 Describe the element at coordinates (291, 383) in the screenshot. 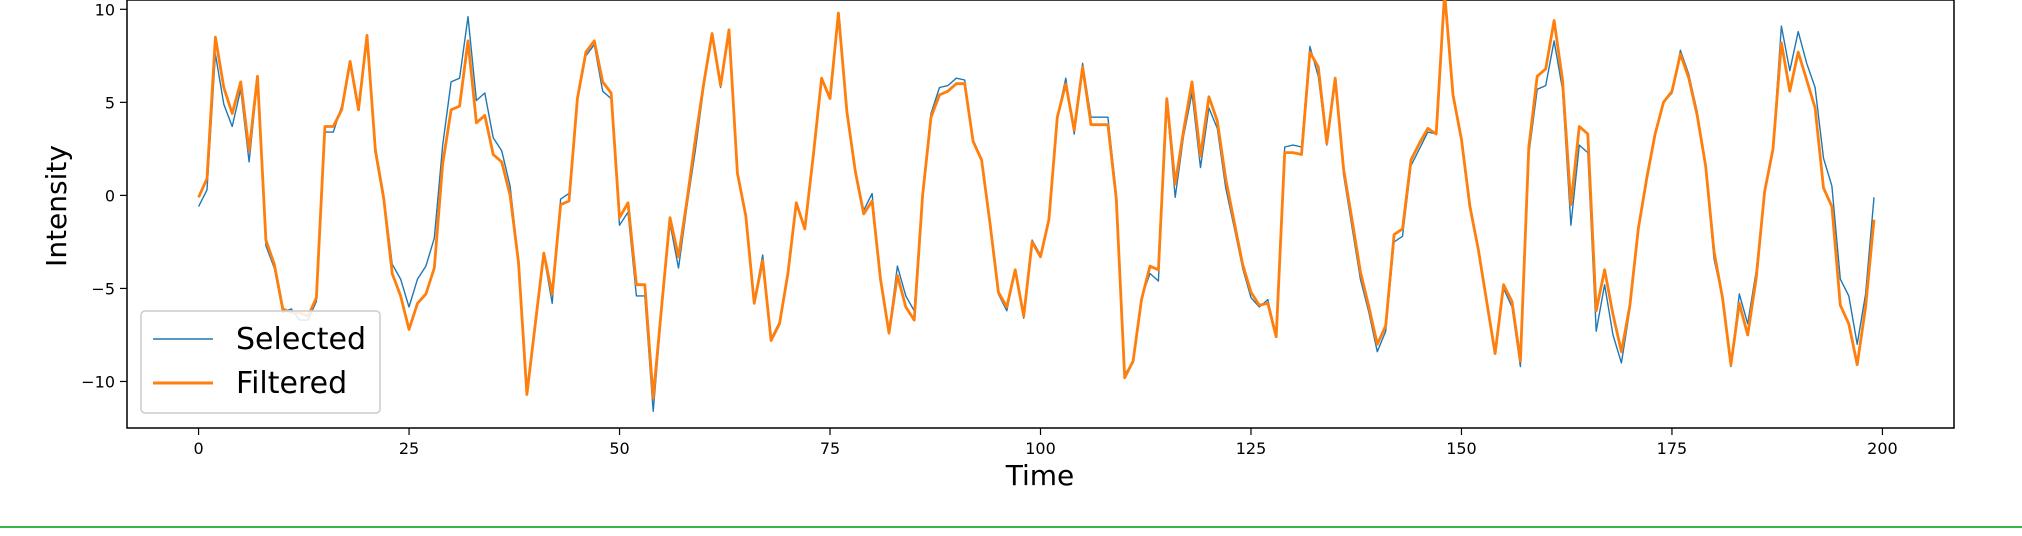

I see `legend-label-filtered: Filtered` at that location.